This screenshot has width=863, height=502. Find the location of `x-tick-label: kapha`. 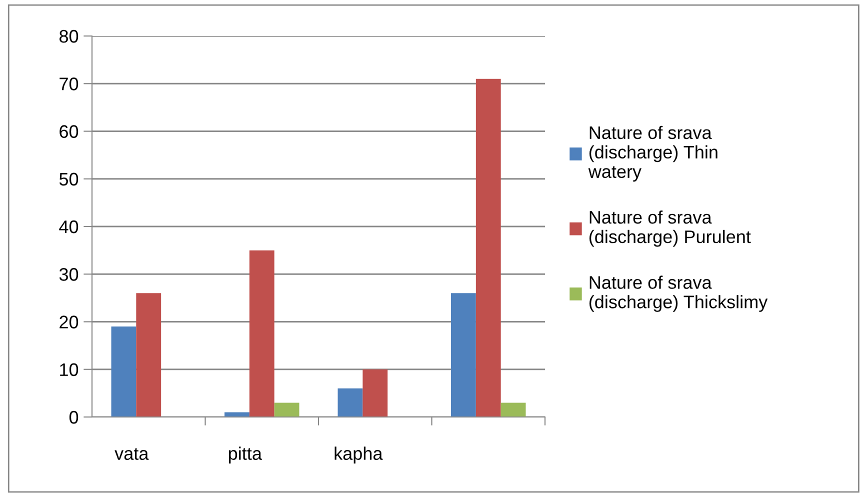

x-tick-label: kapha is located at coordinates (358, 455).